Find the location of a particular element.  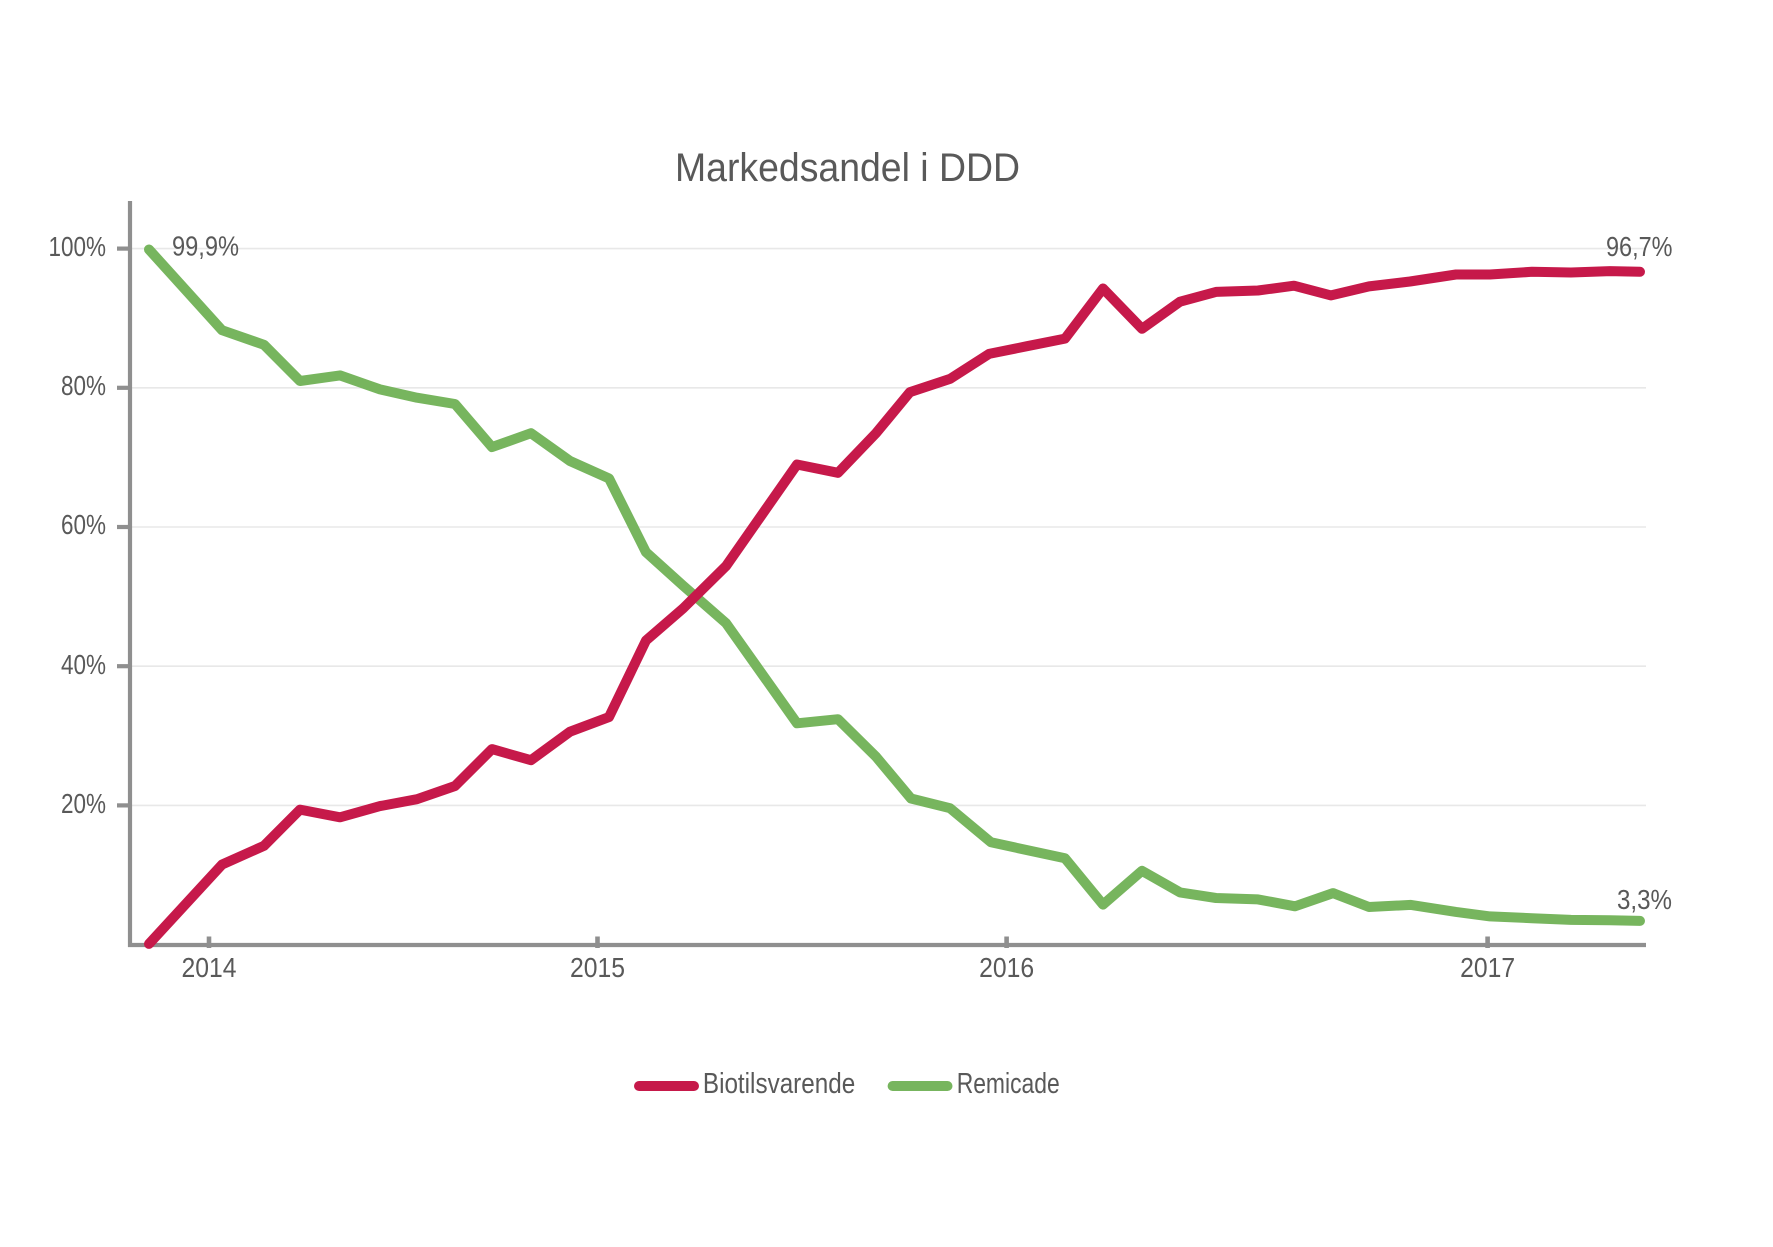

svg-text: Remicade is located at coordinates (1008, 1084).